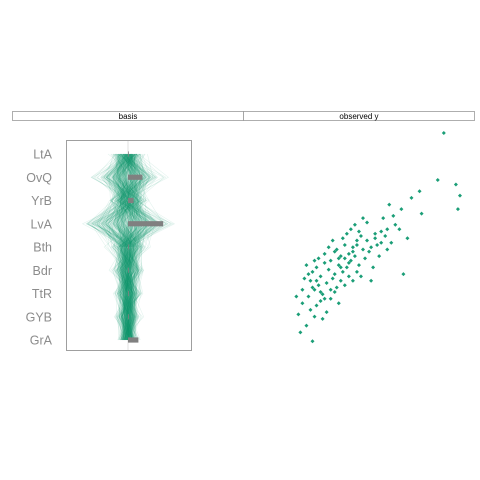 Image resolution: width=480 pixels, height=480 pixels. Describe the element at coordinates (42, 271) in the screenshot. I see `variable-label-bdr: Bdr` at that location.